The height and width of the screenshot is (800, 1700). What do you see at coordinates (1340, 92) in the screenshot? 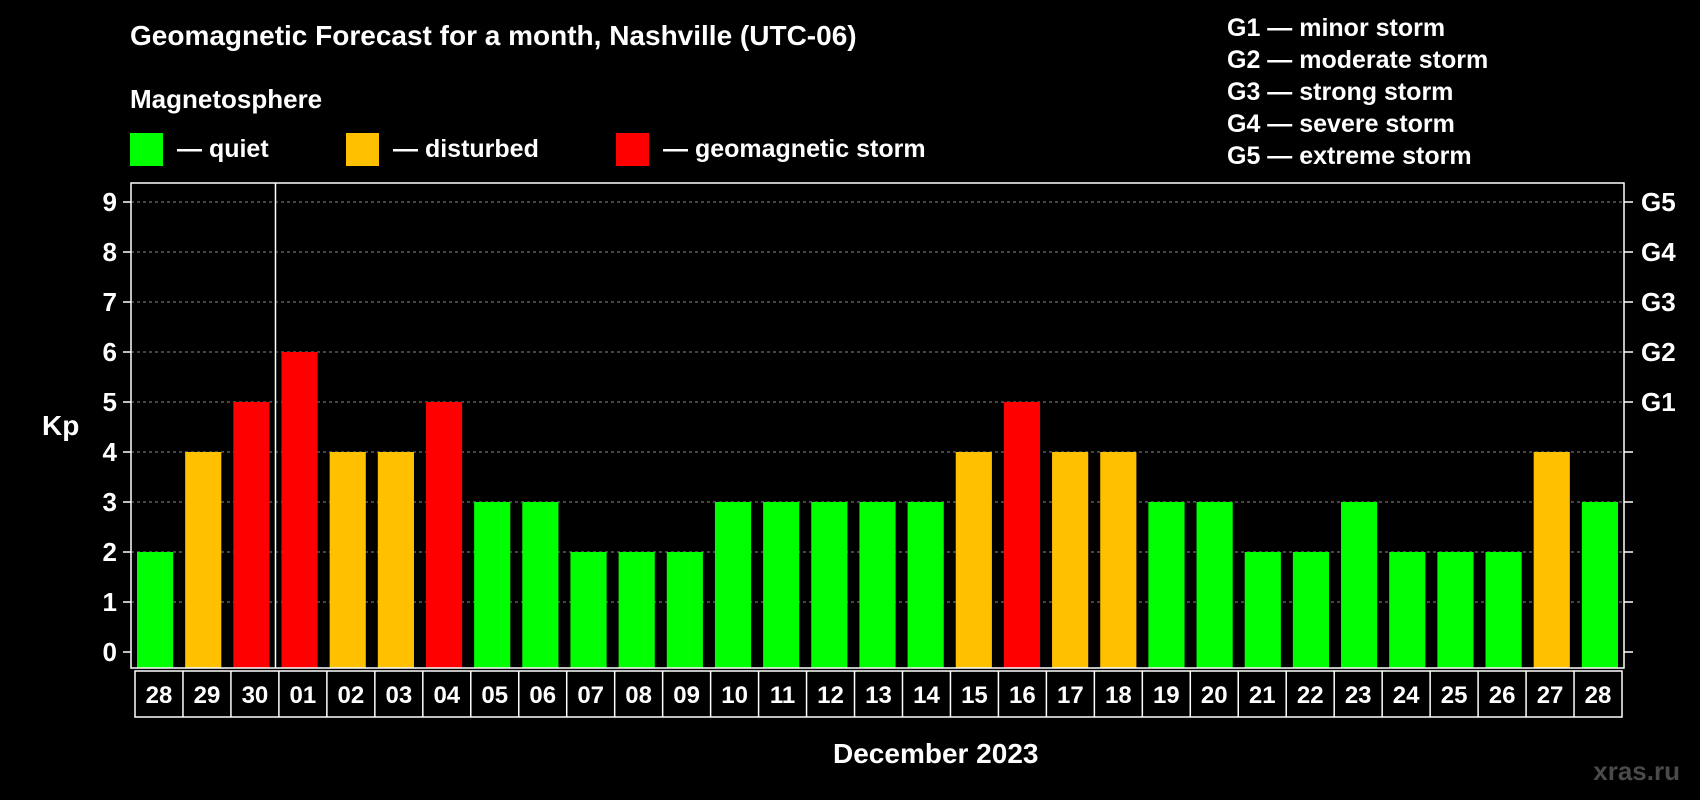
I see `g-scale-g3: G3 — strong storm` at bounding box center [1340, 92].